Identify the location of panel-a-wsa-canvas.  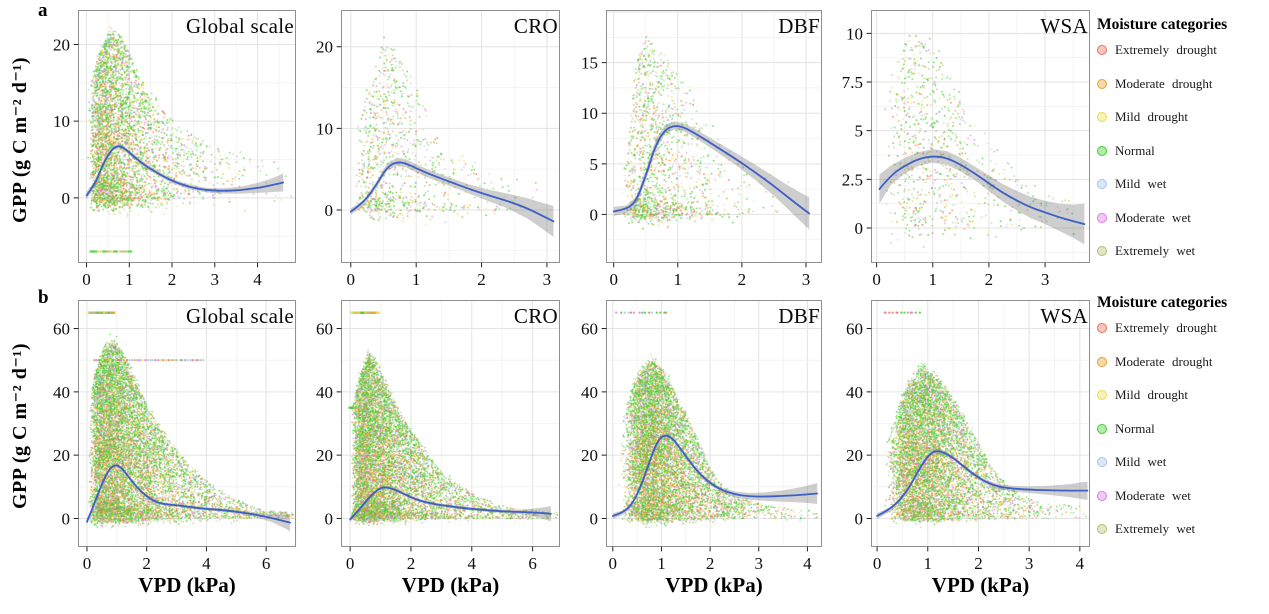
(965, 150).